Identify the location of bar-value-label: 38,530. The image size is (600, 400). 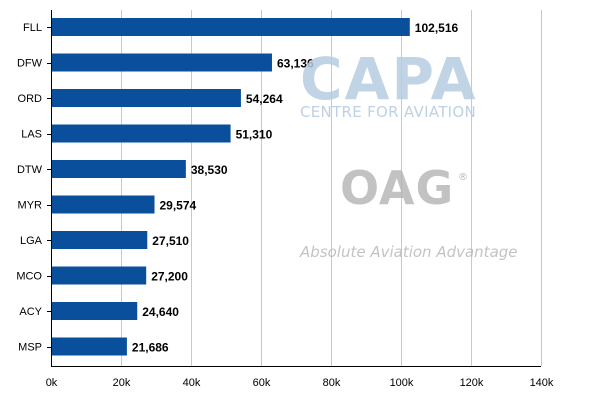
(209, 170).